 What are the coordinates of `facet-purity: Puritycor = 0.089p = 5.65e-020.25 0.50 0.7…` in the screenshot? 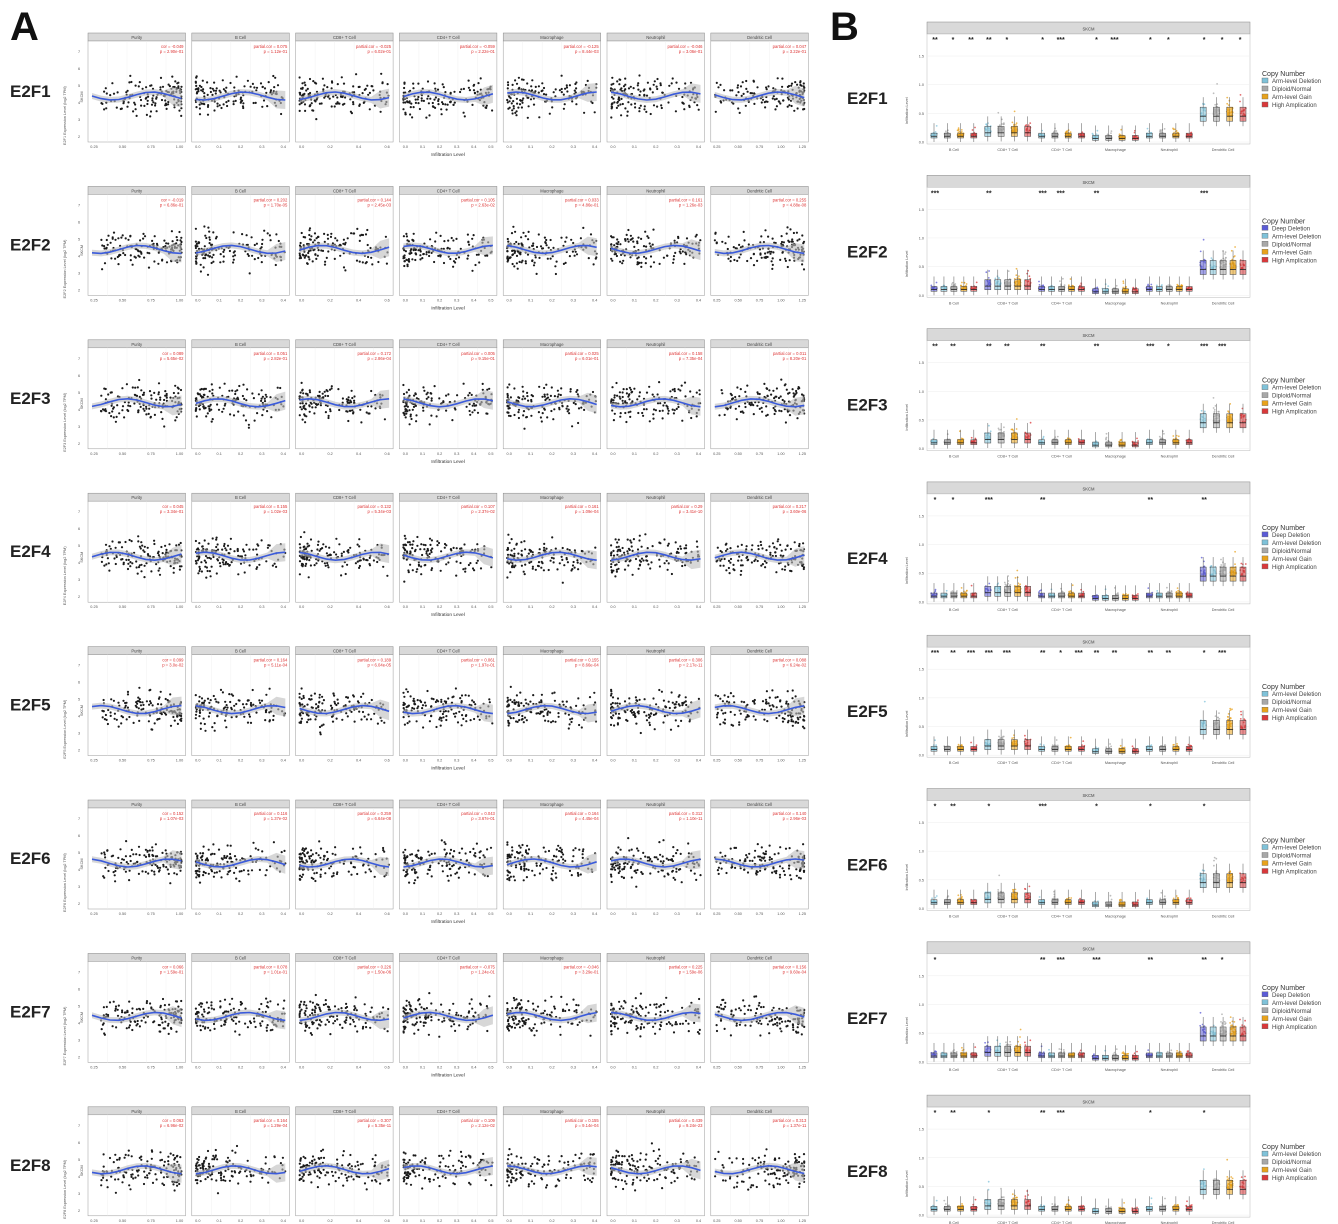 It's located at (137, 398).